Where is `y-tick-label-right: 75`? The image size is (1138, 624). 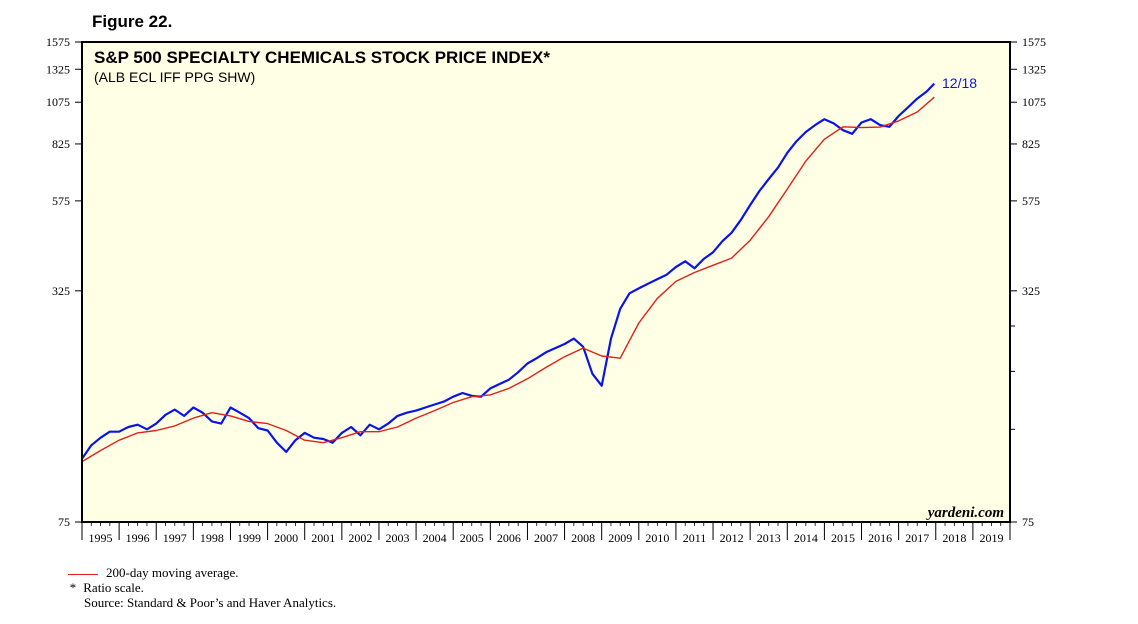
y-tick-label-right: 75 is located at coordinates (1028, 522).